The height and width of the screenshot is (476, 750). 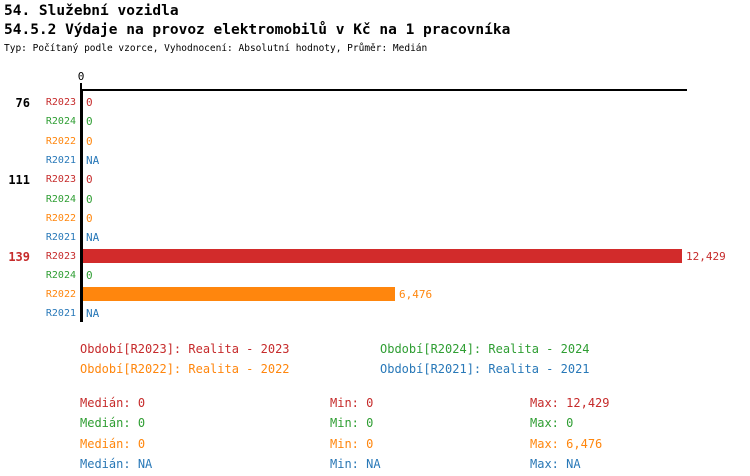 What do you see at coordinates (416, 294) in the screenshot?
I see `value-label: 6,476` at bounding box center [416, 294].